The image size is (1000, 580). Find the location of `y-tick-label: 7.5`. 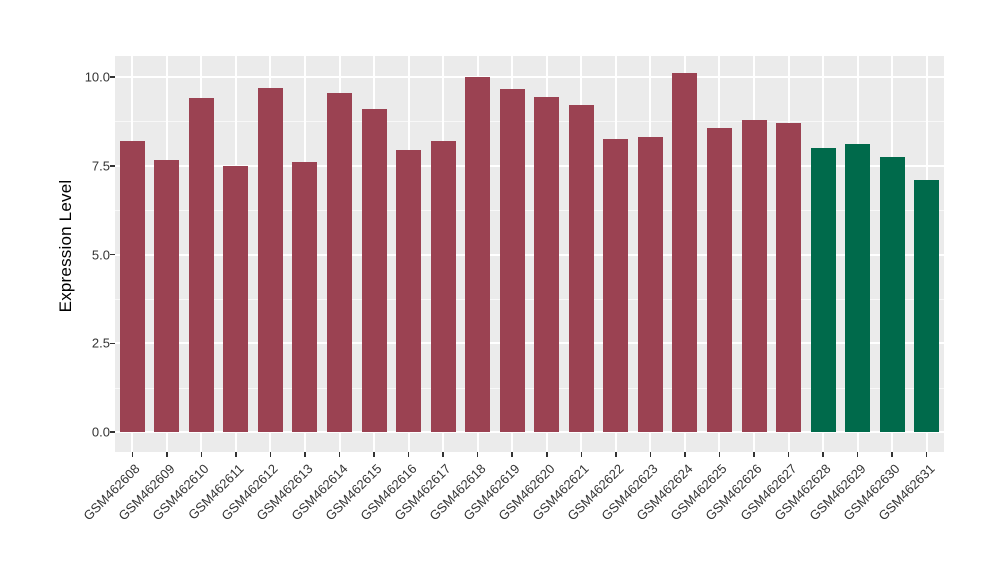

y-tick-label: 7.5 is located at coordinates (100, 166).